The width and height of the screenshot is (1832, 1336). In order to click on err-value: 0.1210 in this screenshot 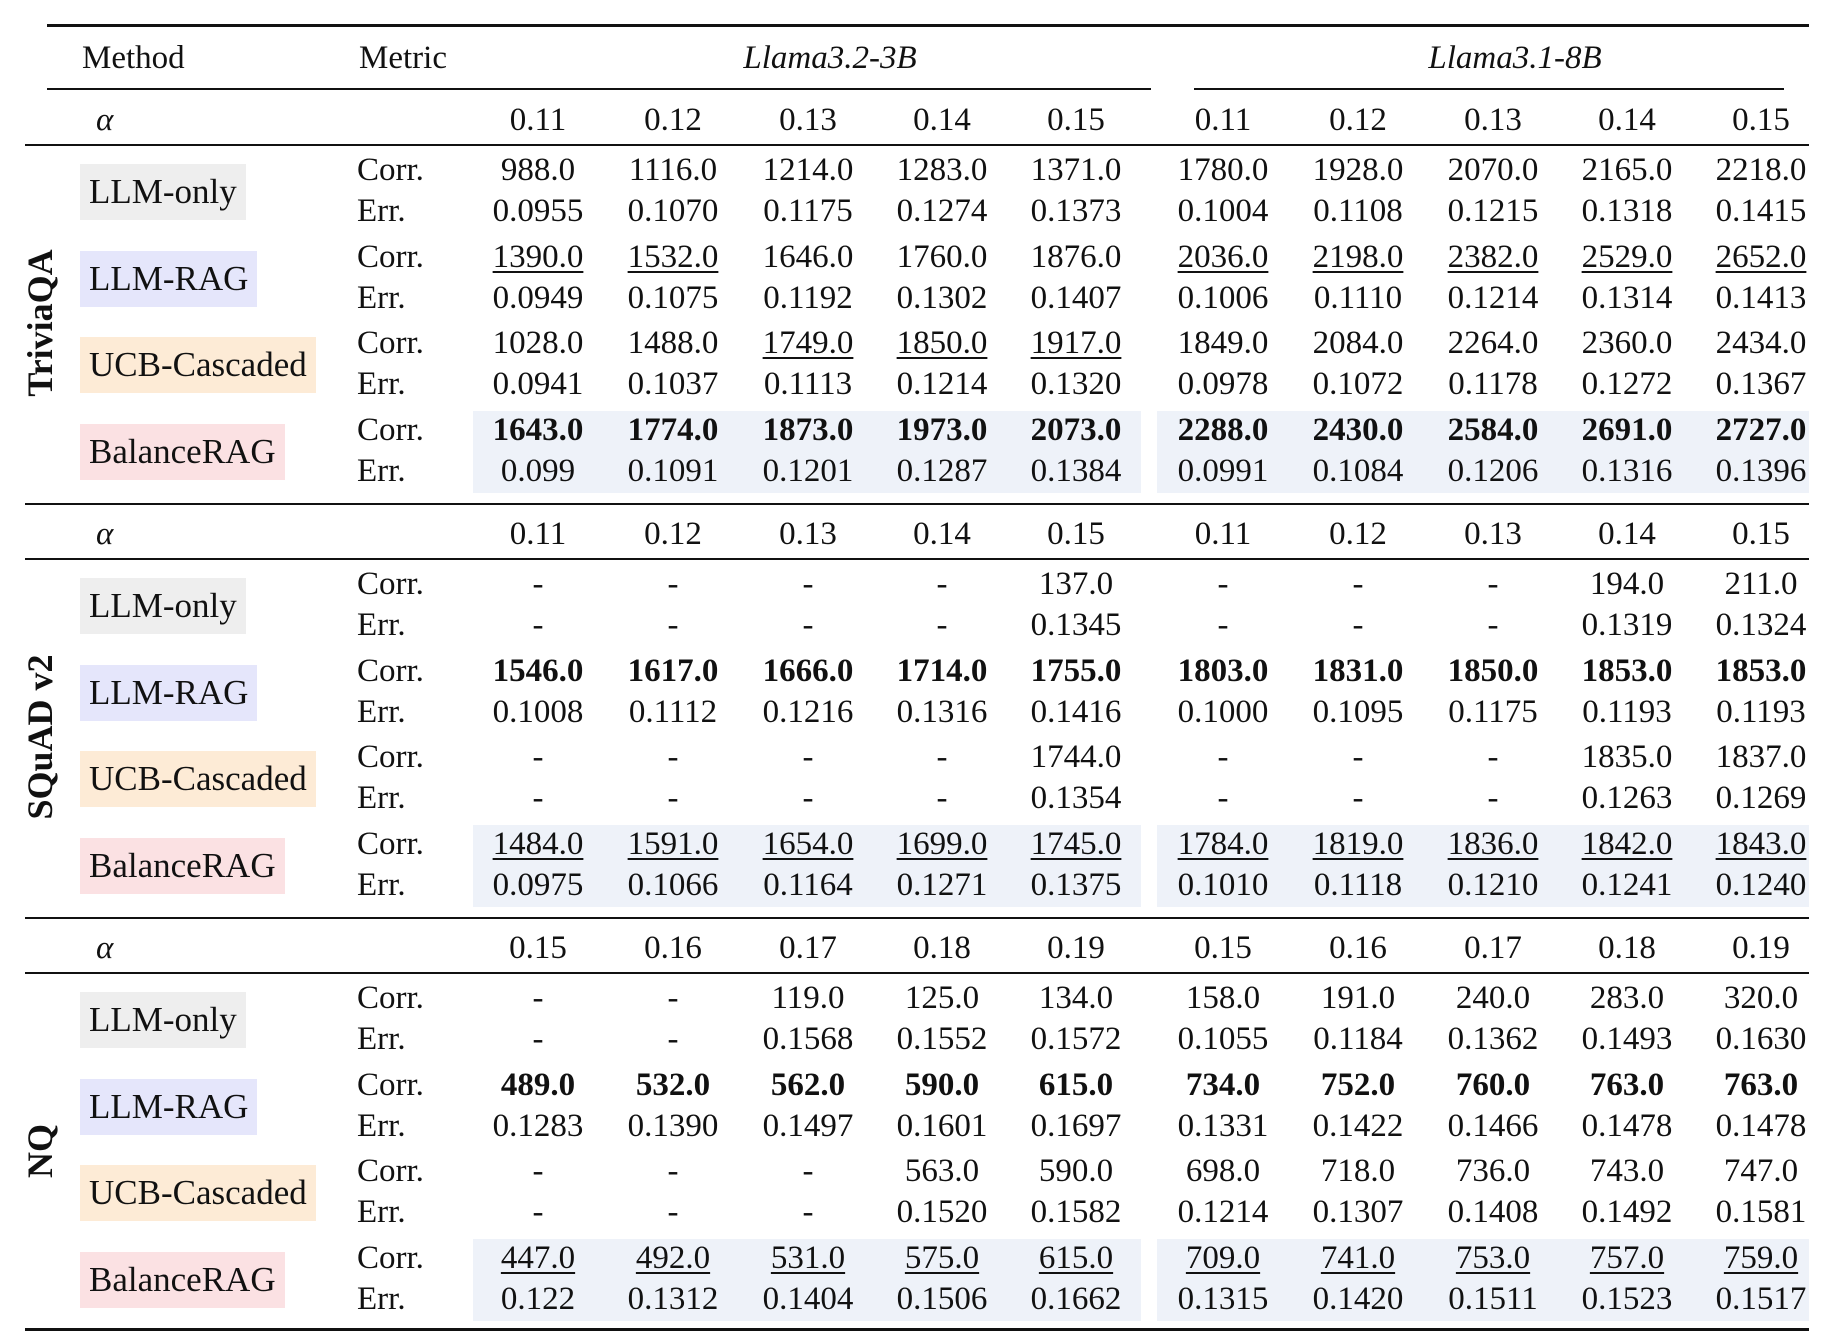, I will do `click(1493, 884)`.